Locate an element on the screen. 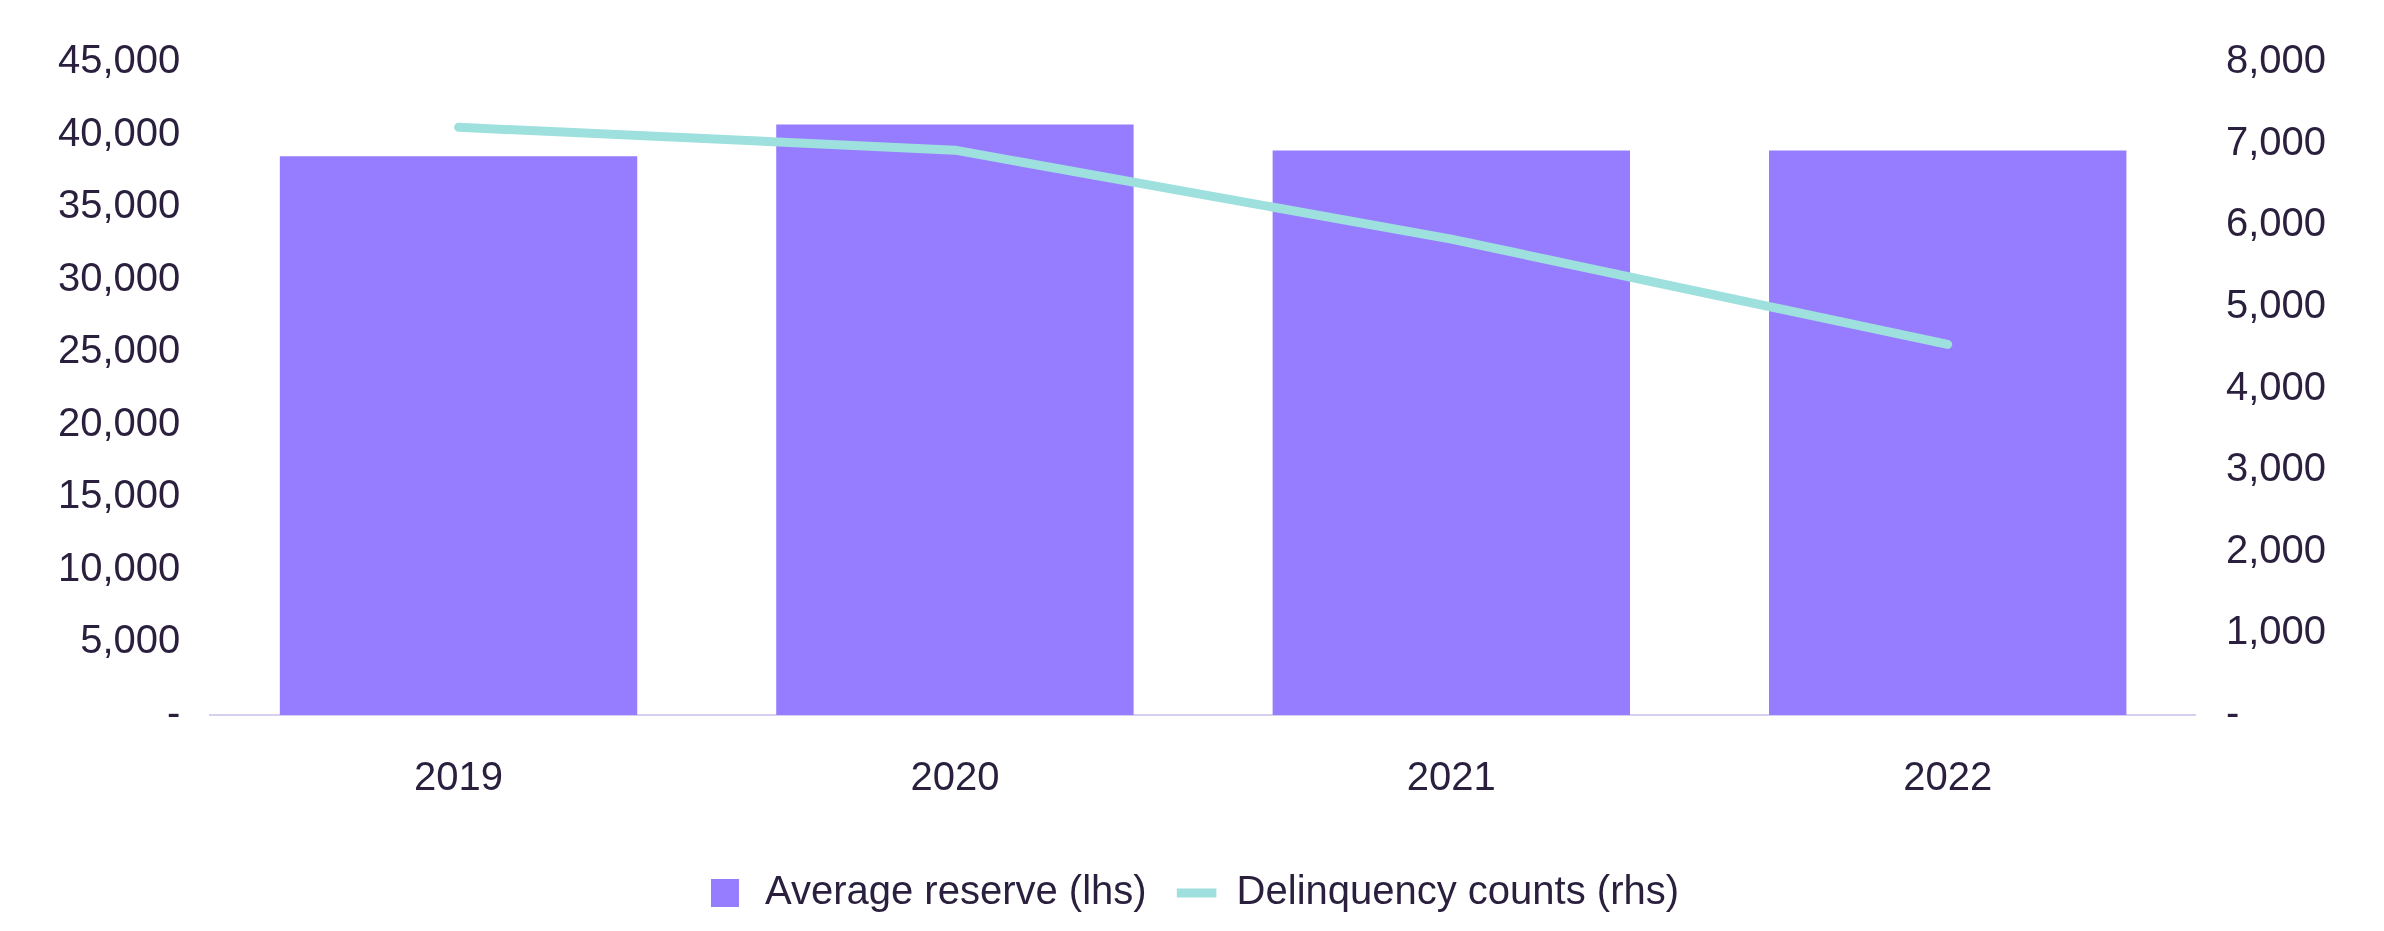 The width and height of the screenshot is (2384, 931). y-tick-label: 30,000 is located at coordinates (119, 276).